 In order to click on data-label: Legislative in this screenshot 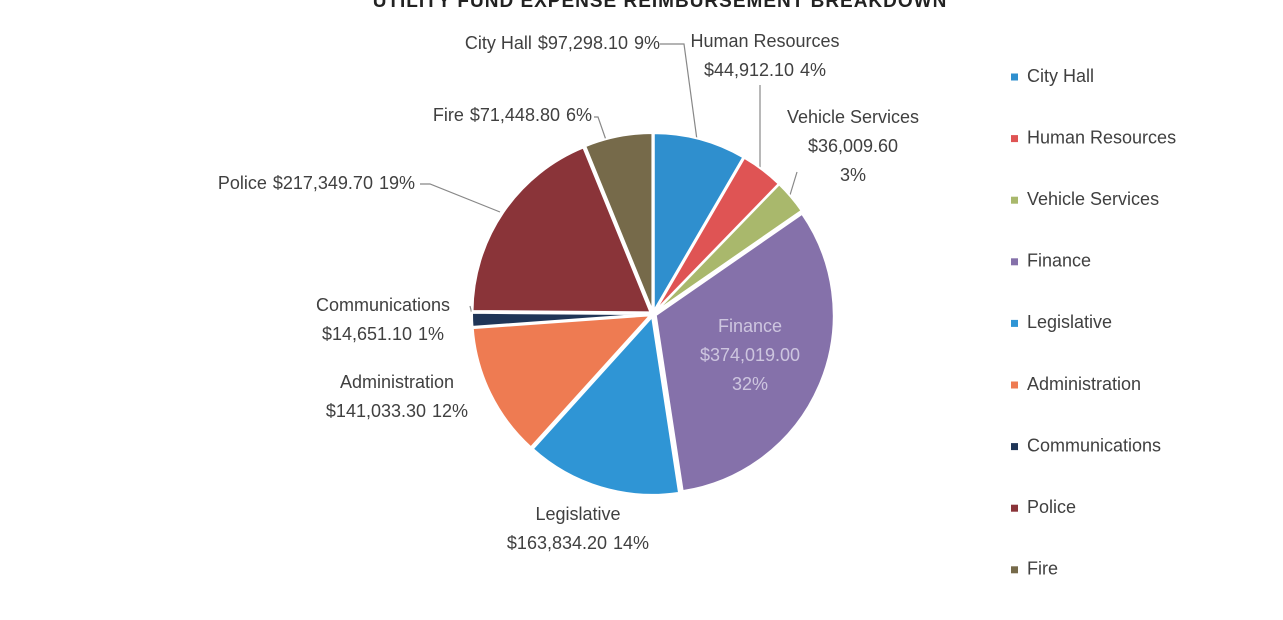, I will do `click(577, 514)`.